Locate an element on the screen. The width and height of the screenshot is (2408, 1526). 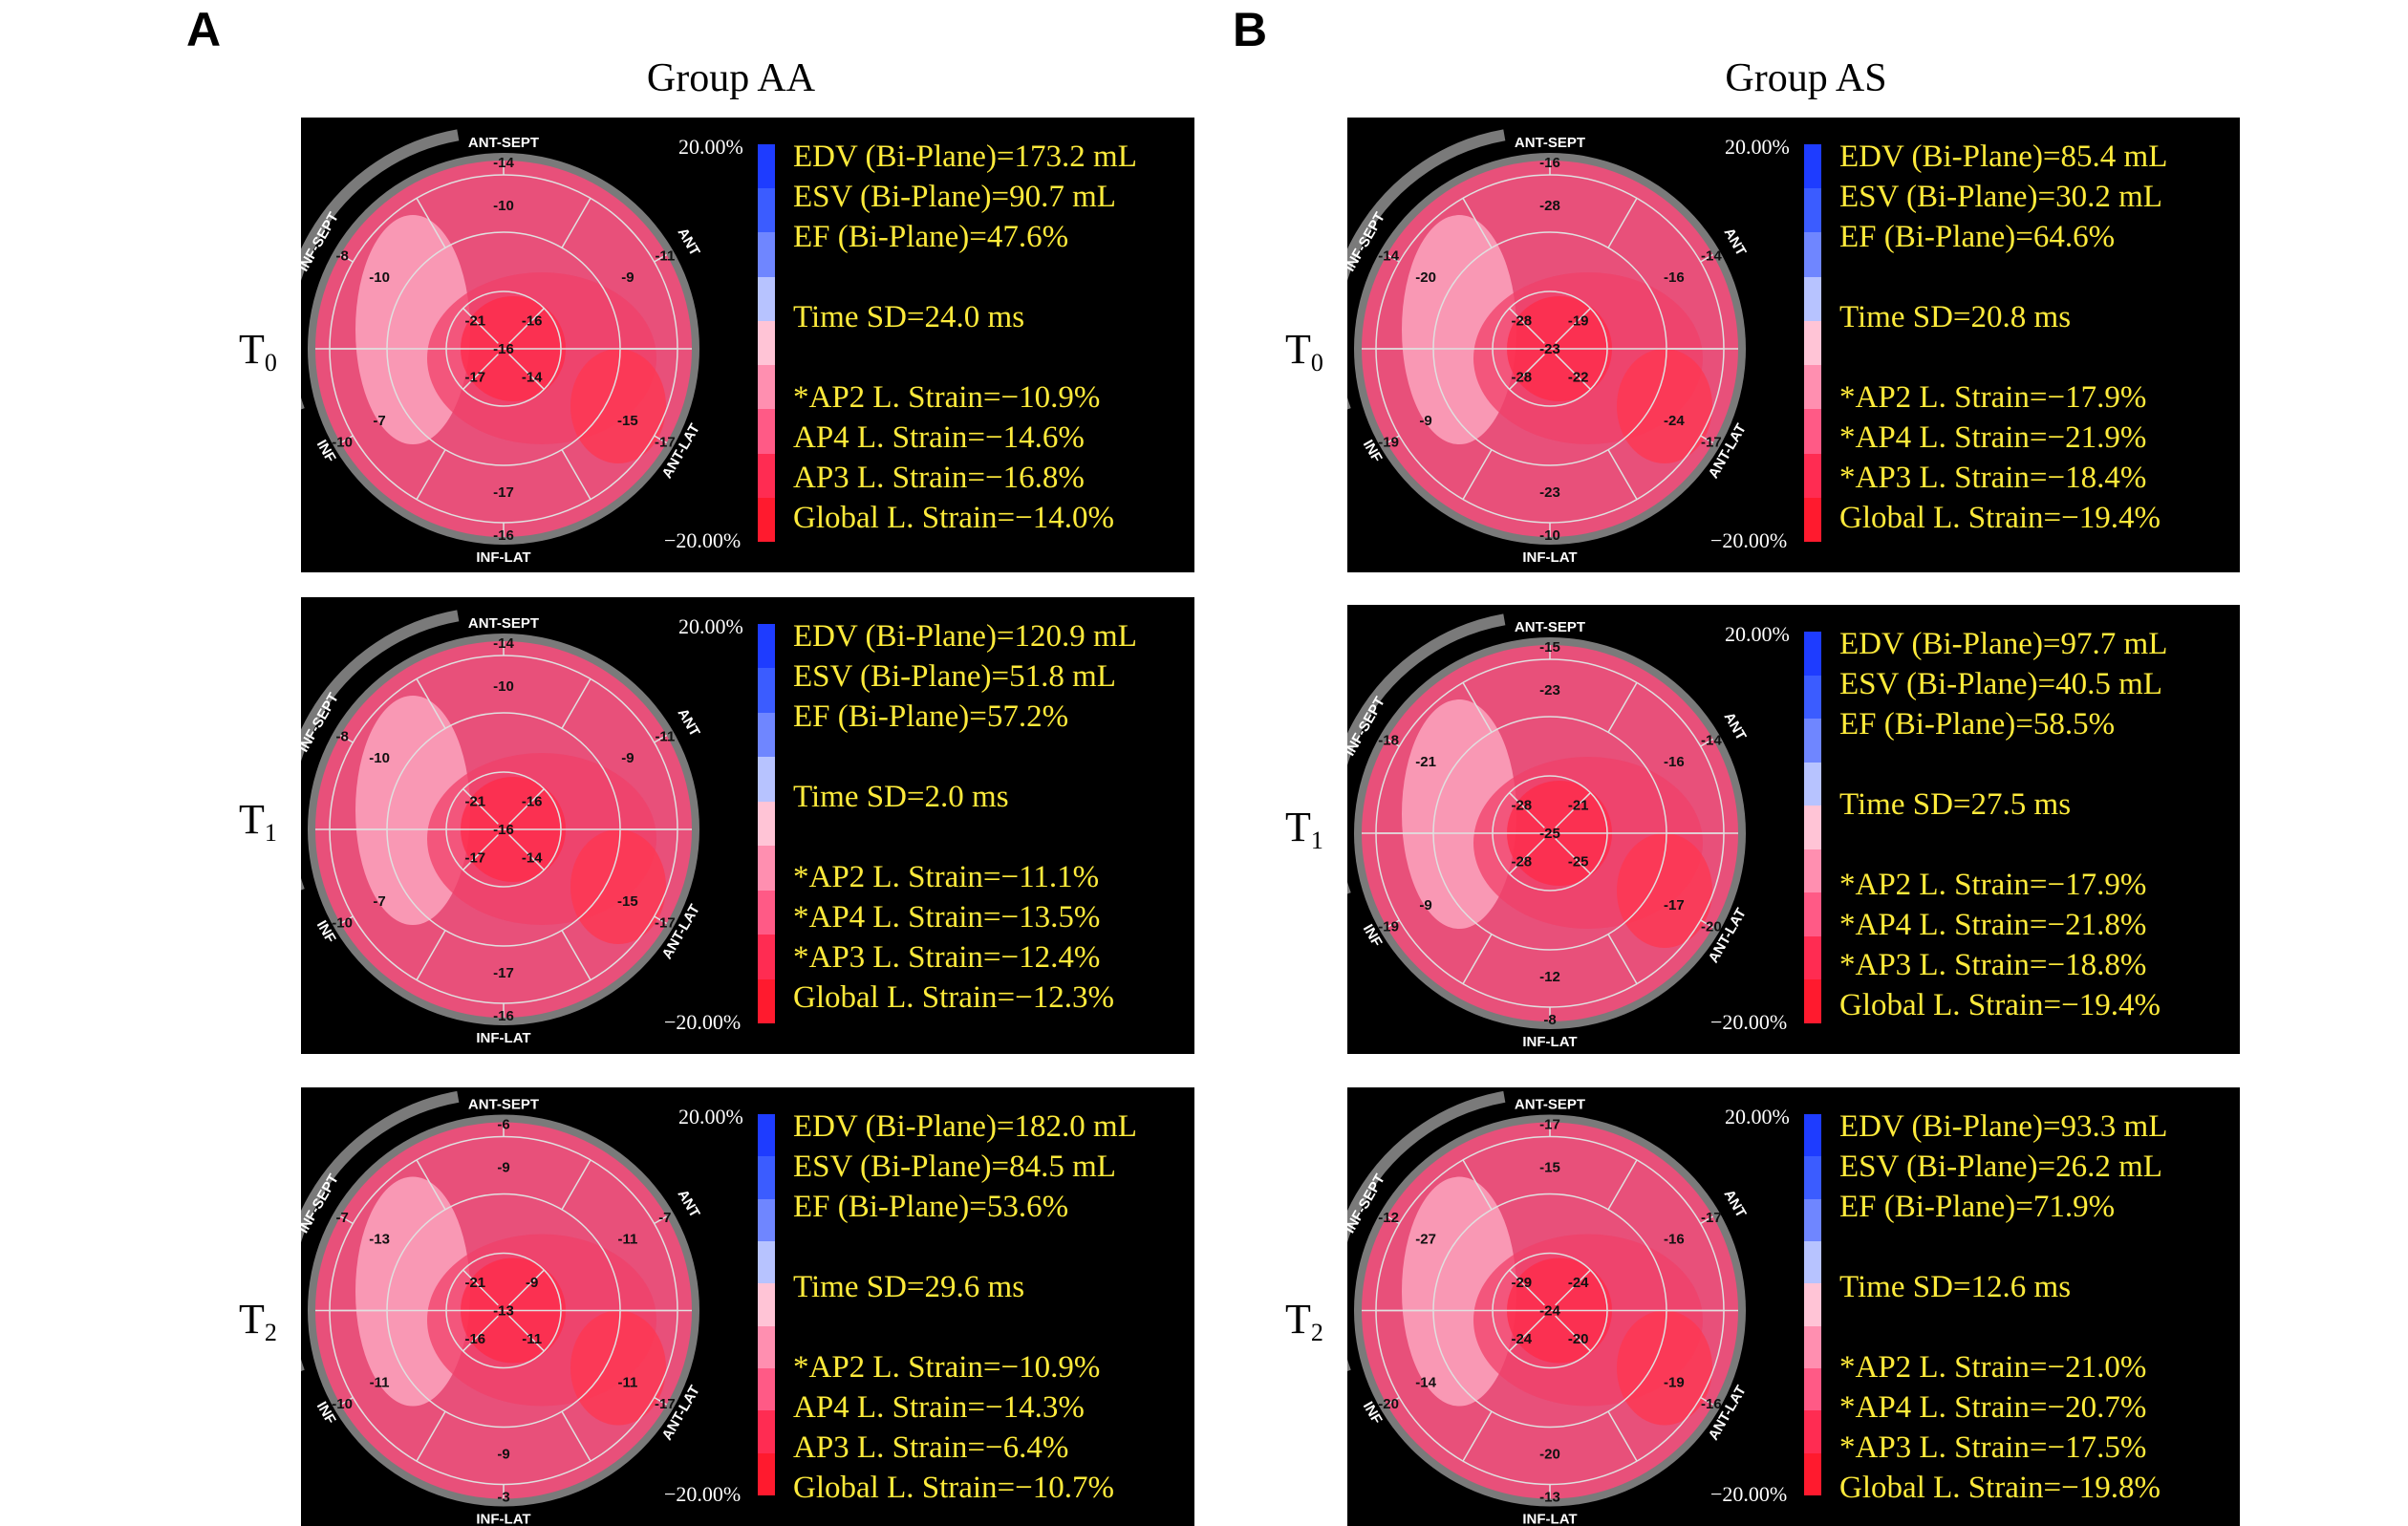
measurement-line: Time SD=12.6 ms is located at coordinates (1956, 1287).